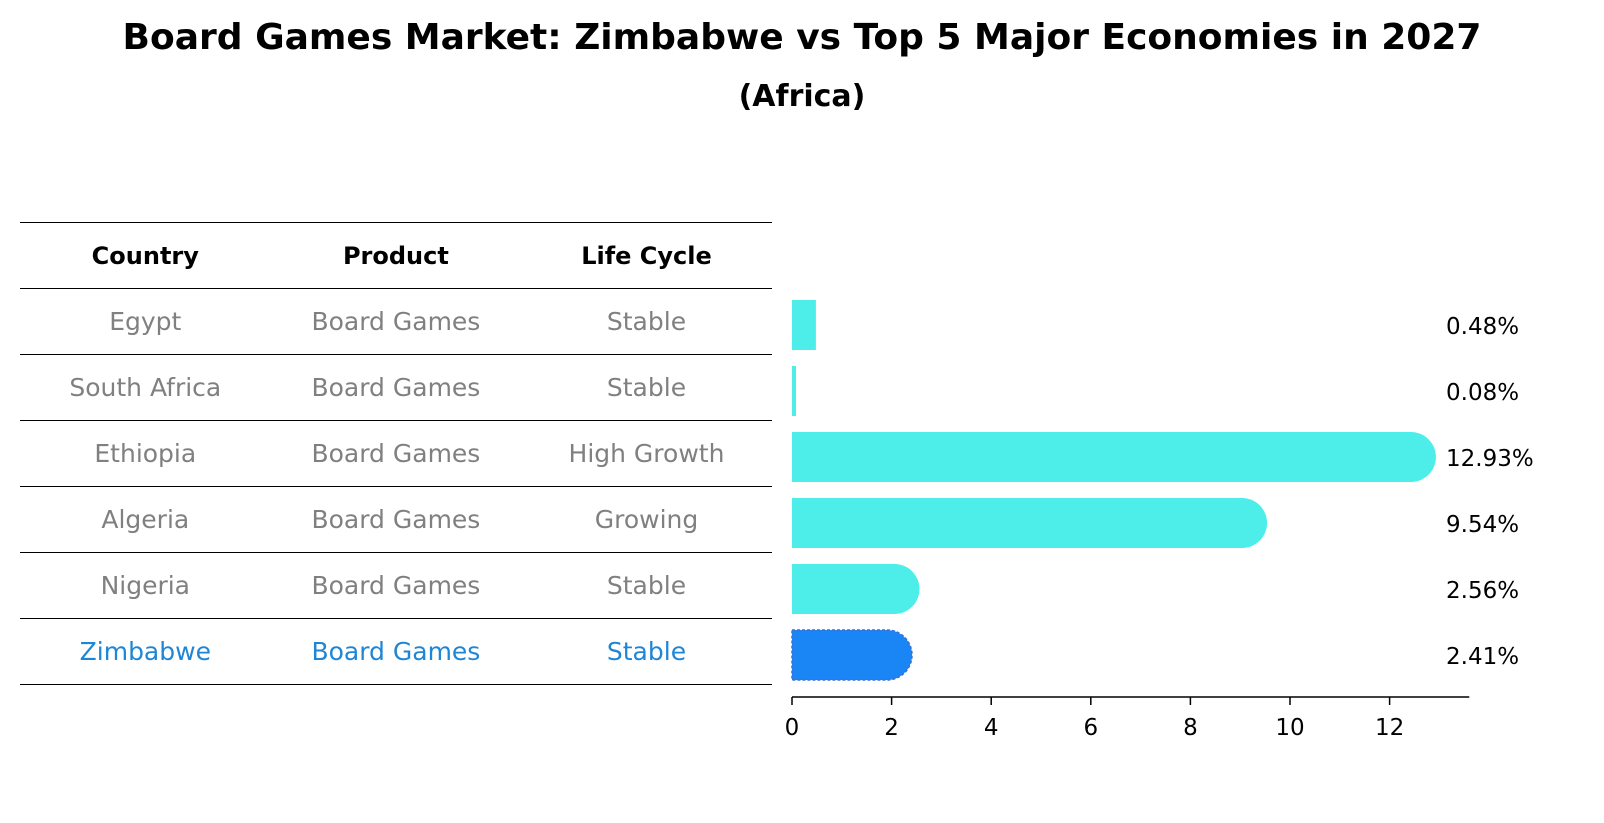 The image size is (1604, 823). What do you see at coordinates (794, 391) in the screenshot?
I see `bar-south-africa` at bounding box center [794, 391].